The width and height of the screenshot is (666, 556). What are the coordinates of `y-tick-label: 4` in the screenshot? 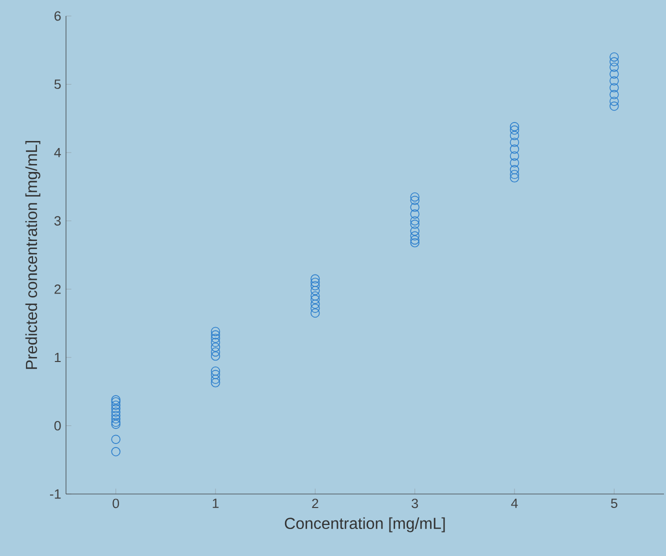 It's located at (57, 153).